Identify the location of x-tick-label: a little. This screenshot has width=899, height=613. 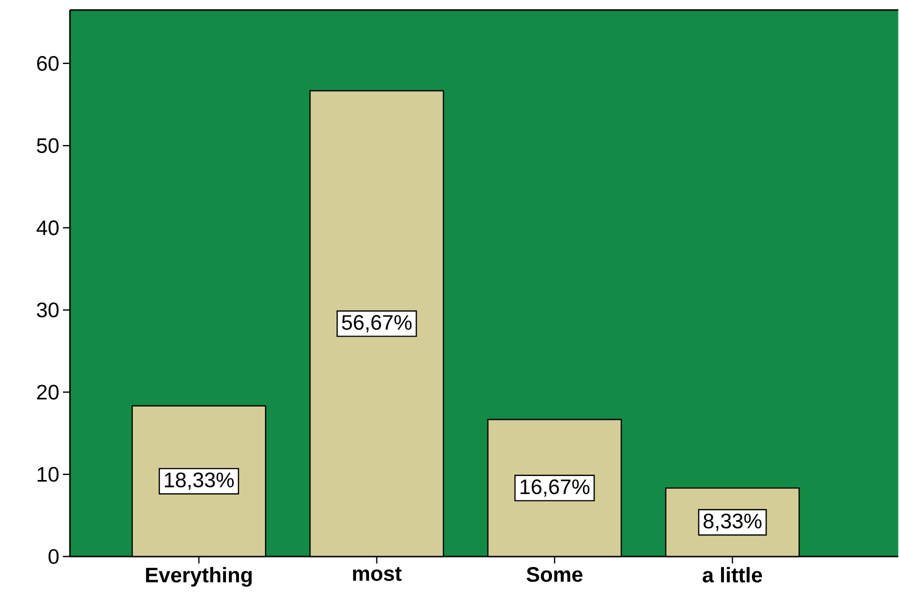
(732, 574).